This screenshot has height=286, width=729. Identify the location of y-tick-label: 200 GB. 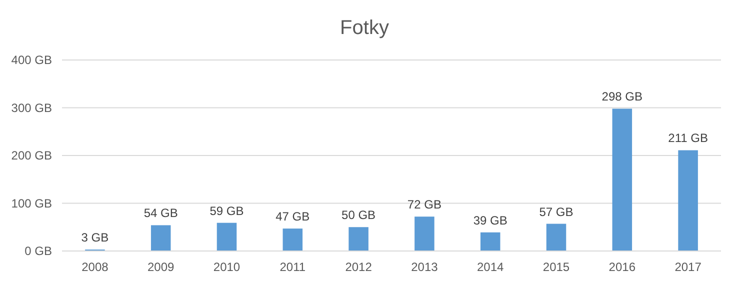
(31, 155).